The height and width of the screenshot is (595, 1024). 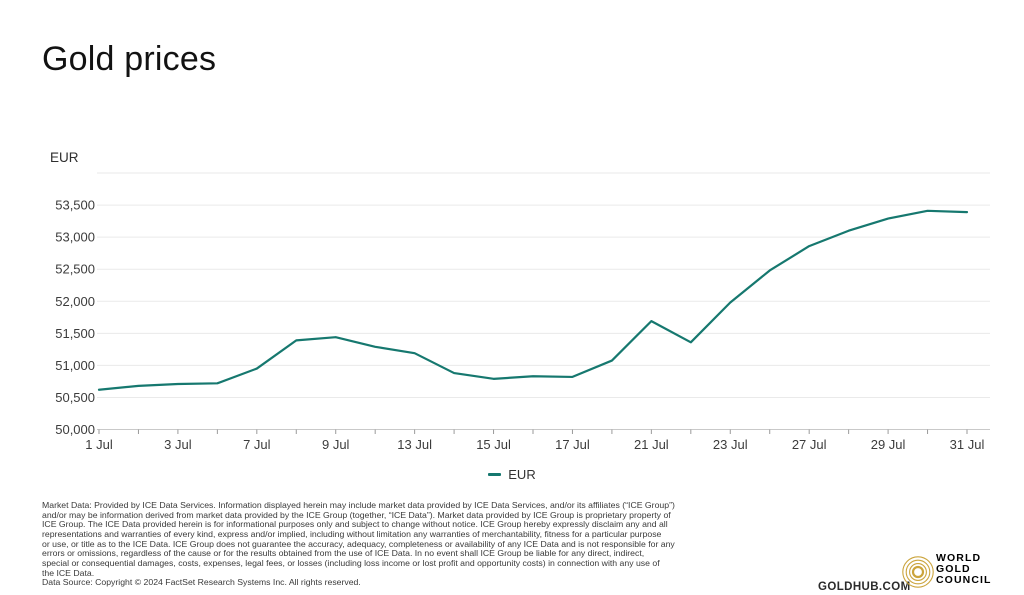 I want to click on y-axis-tick-label: 51,500, so click(x=75, y=333).